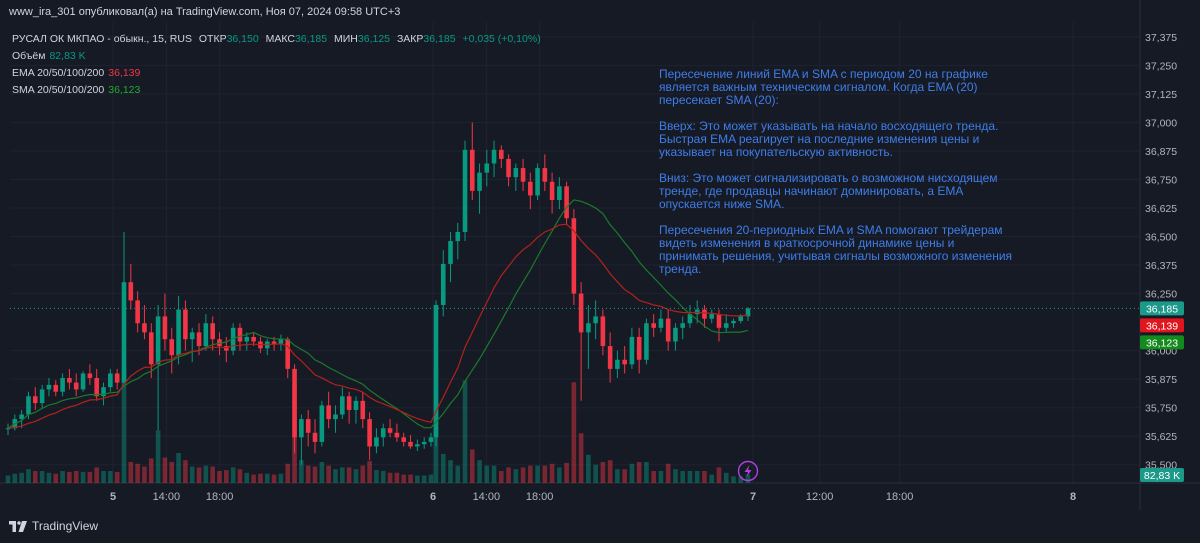 This screenshot has height=543, width=1200. What do you see at coordinates (76, 90) in the screenshot?
I see `sma-legend: SMA 20/50/100/200 36,123` at bounding box center [76, 90].